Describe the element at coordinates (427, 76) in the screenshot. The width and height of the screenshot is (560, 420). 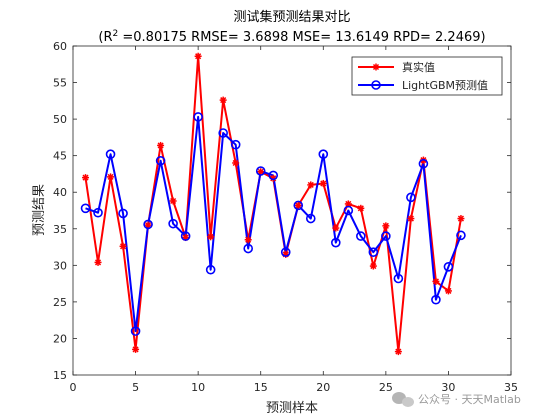
I see `legend: 真实值 LightGBM预测值` at that location.